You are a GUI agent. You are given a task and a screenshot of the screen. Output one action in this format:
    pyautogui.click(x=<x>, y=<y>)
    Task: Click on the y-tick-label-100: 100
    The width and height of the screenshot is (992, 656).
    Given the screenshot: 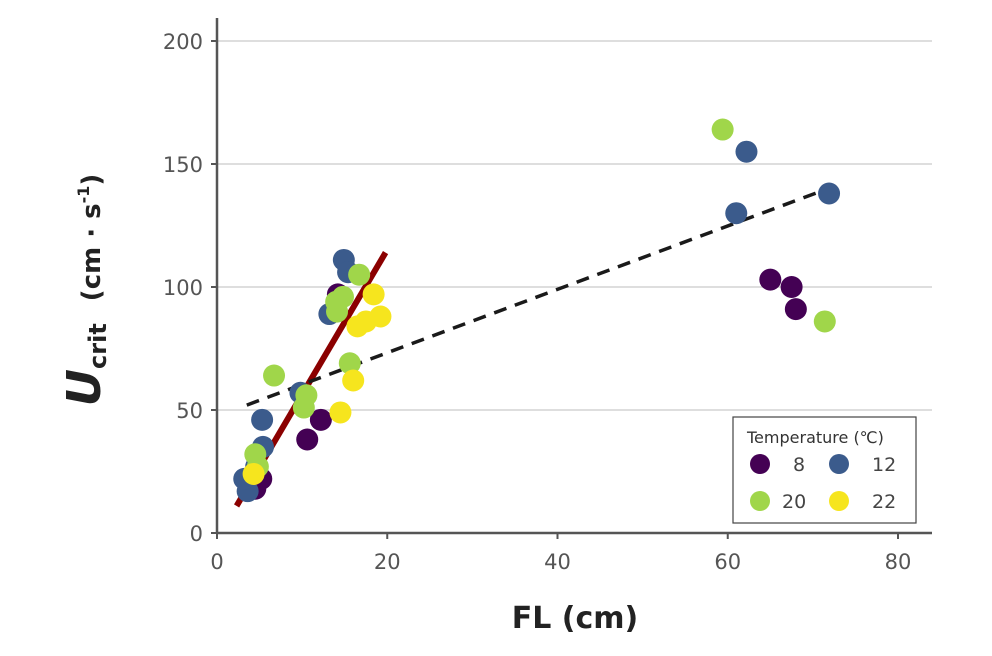 What is the action you would take?
    pyautogui.click(x=183, y=288)
    